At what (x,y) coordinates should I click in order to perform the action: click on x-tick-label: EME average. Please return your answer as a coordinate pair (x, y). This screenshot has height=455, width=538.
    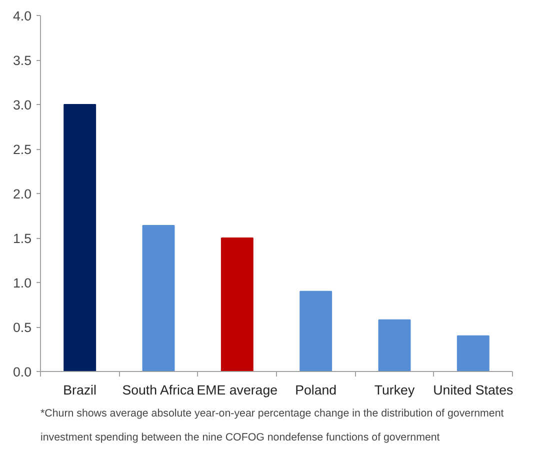
    Looking at the image, I should click on (237, 390).